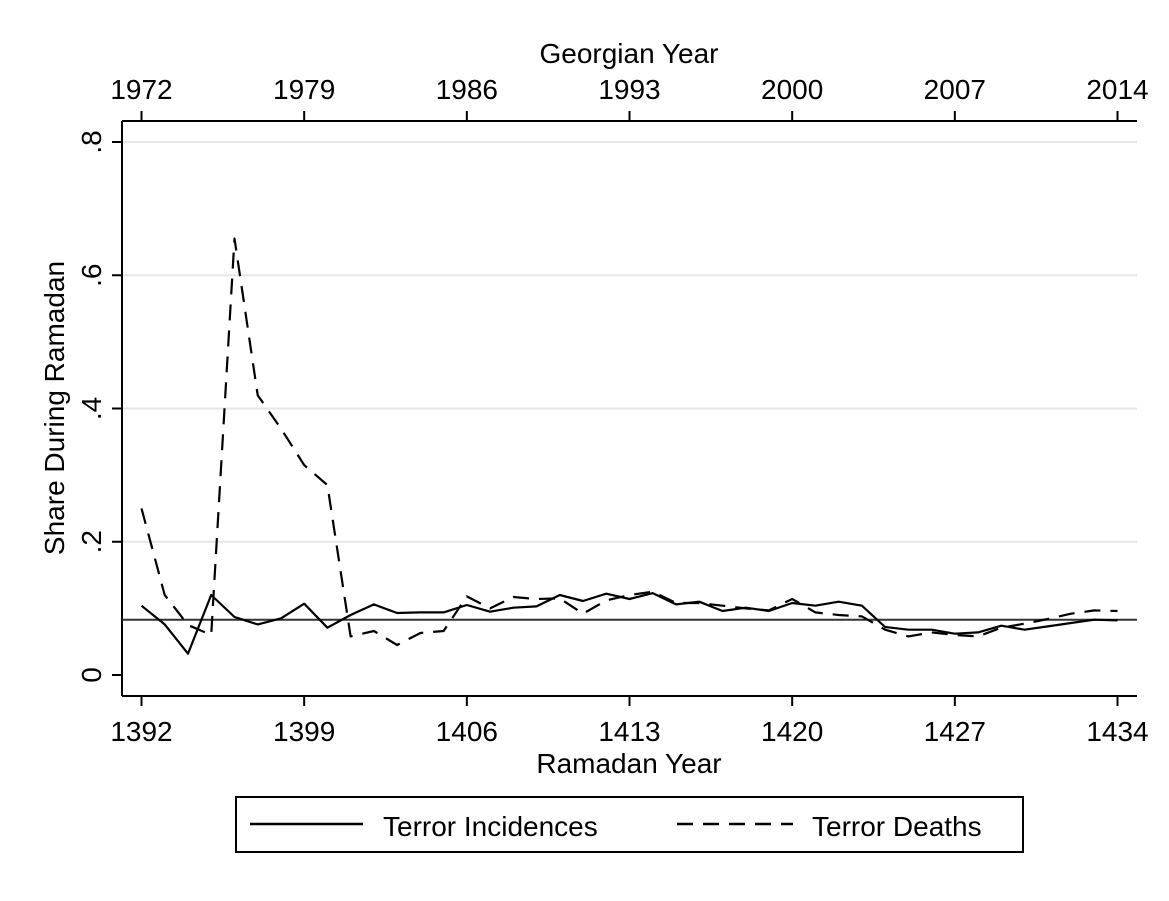 Image resolution: width=1169 pixels, height=901 pixels. What do you see at coordinates (628, 53) in the screenshot?
I see `top-axis-title: Georgian Year` at bounding box center [628, 53].